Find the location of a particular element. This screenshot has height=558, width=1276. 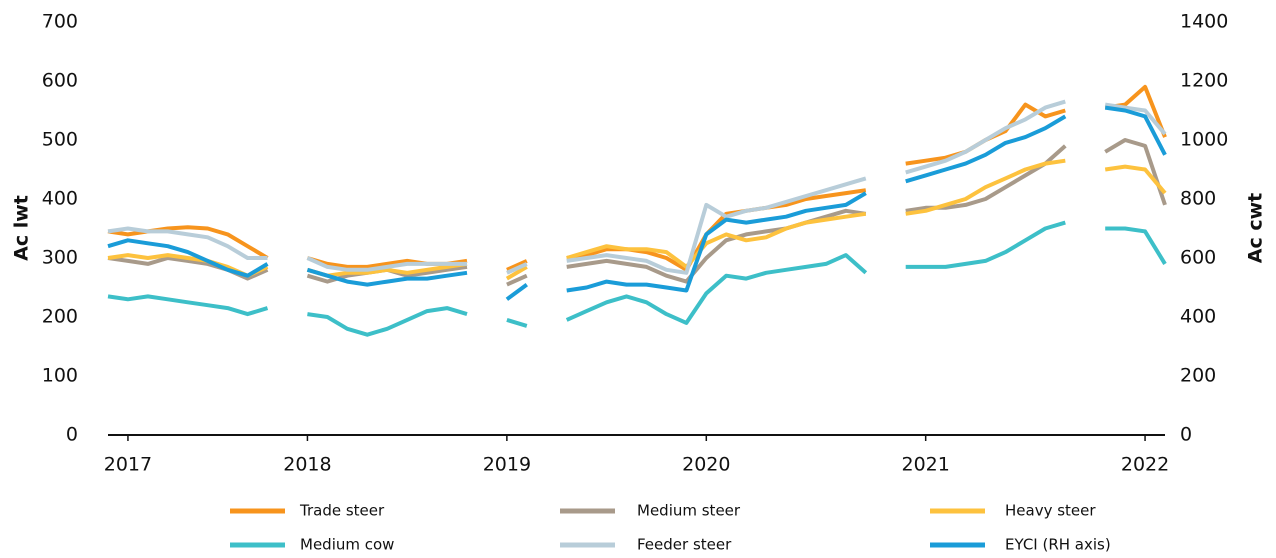

y-tick-label: 100 is located at coordinates (60, 376).